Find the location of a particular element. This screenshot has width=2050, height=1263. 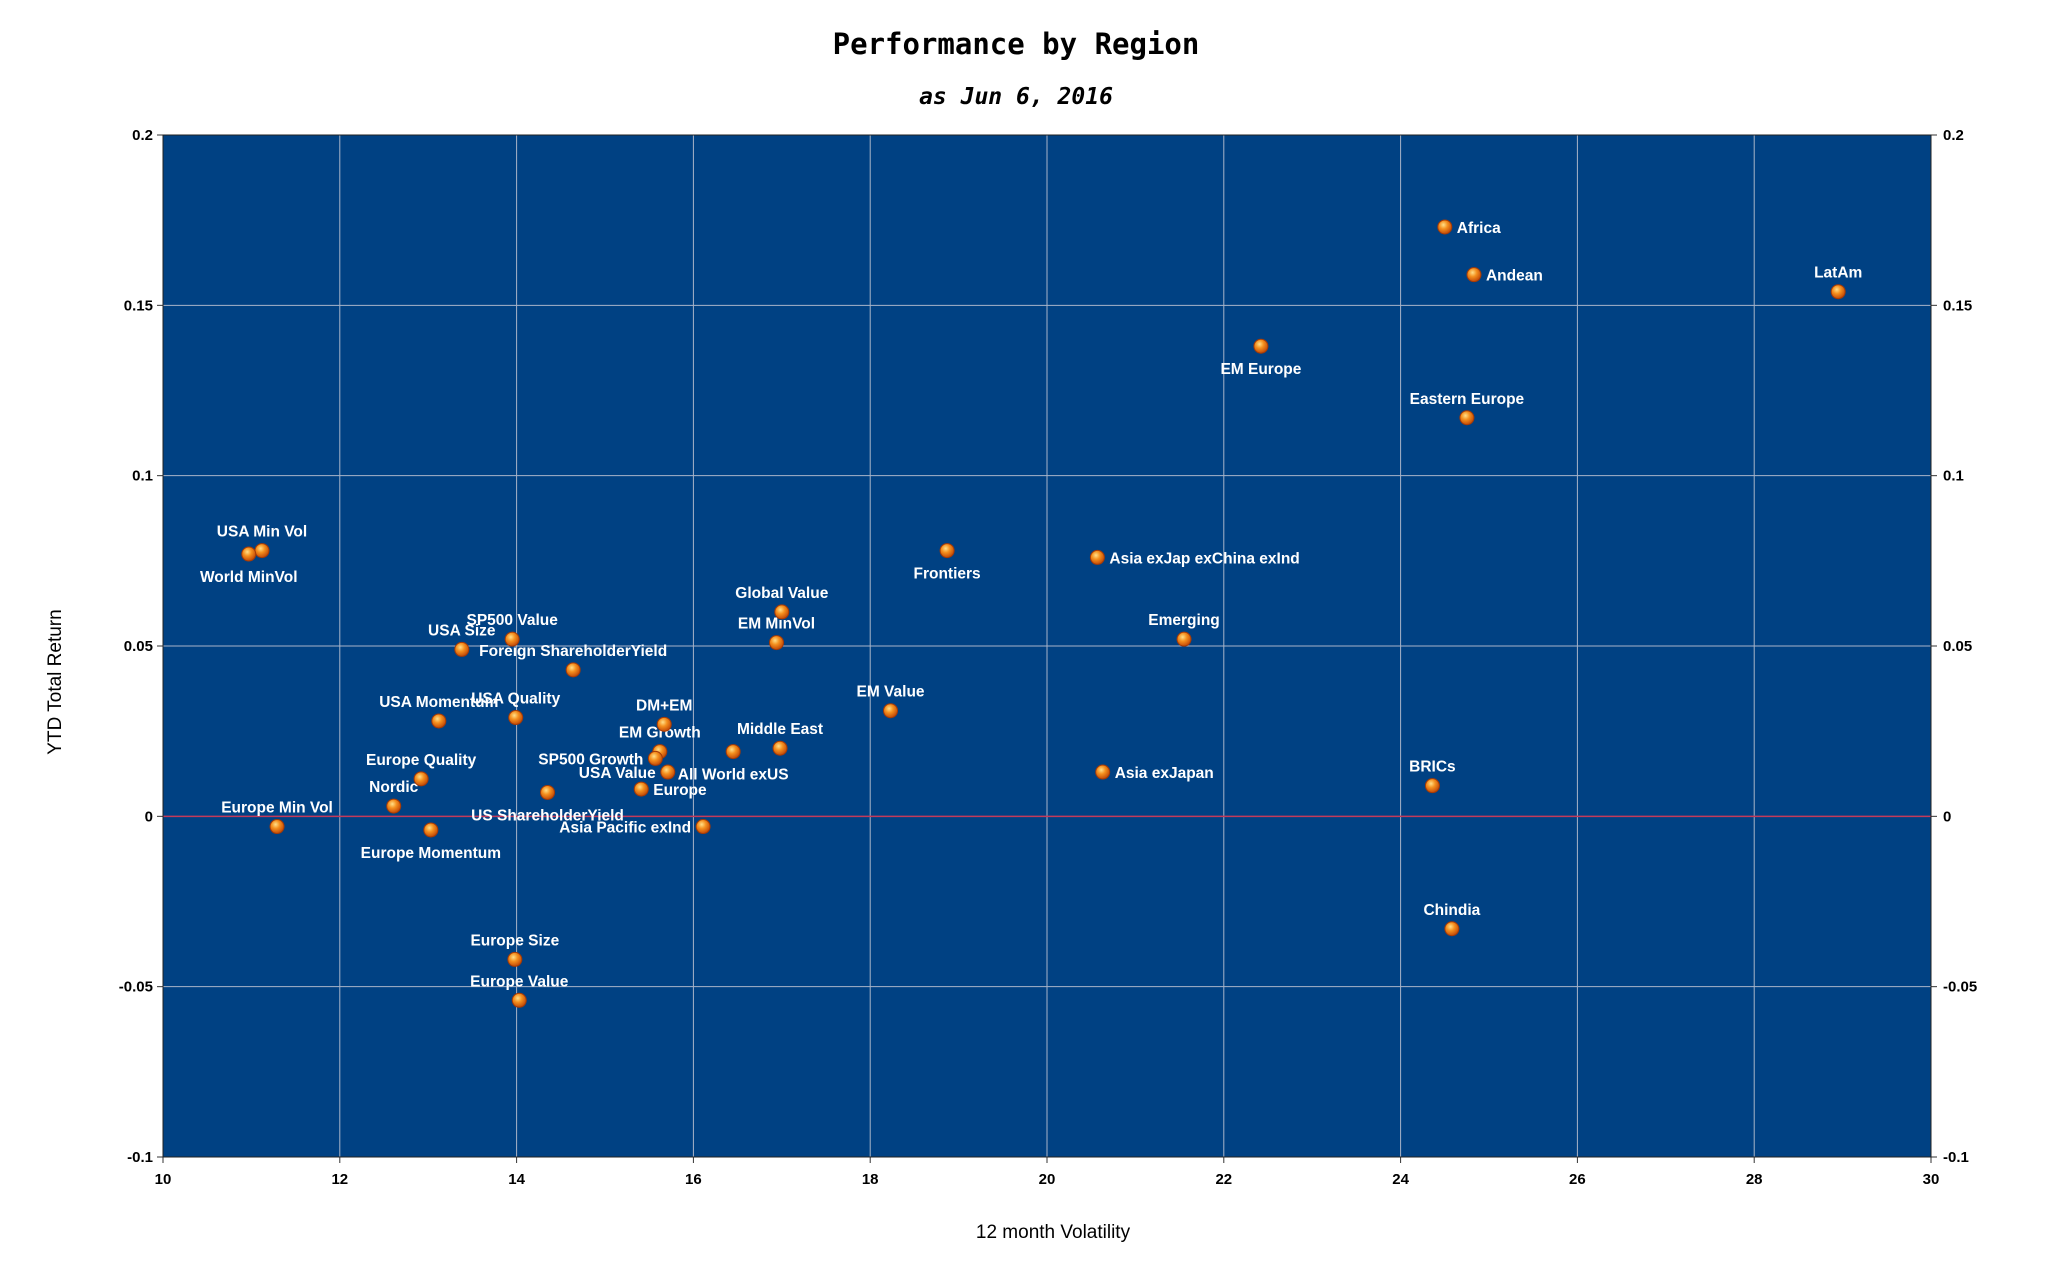

x-tick-label: 30 is located at coordinates (1931, 1179).